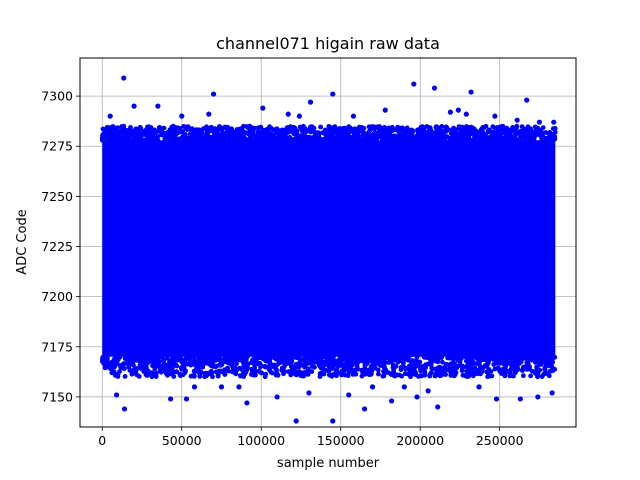 The image size is (640, 480). What do you see at coordinates (102, 440) in the screenshot?
I see `x-tick-label: 0` at bounding box center [102, 440].